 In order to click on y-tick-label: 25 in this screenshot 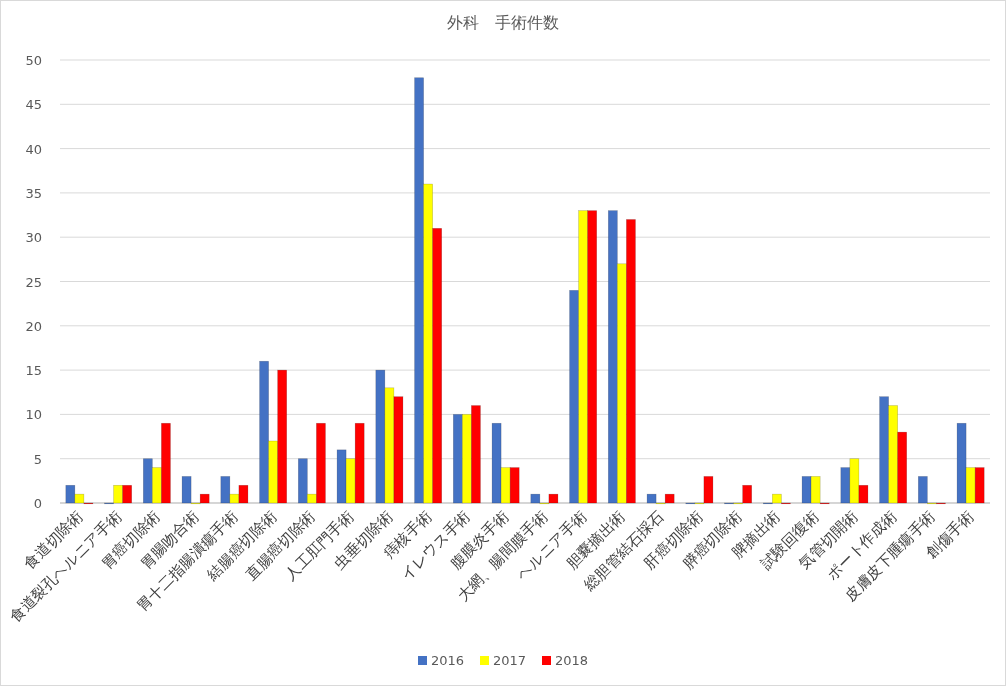, I will do `click(33, 282)`.